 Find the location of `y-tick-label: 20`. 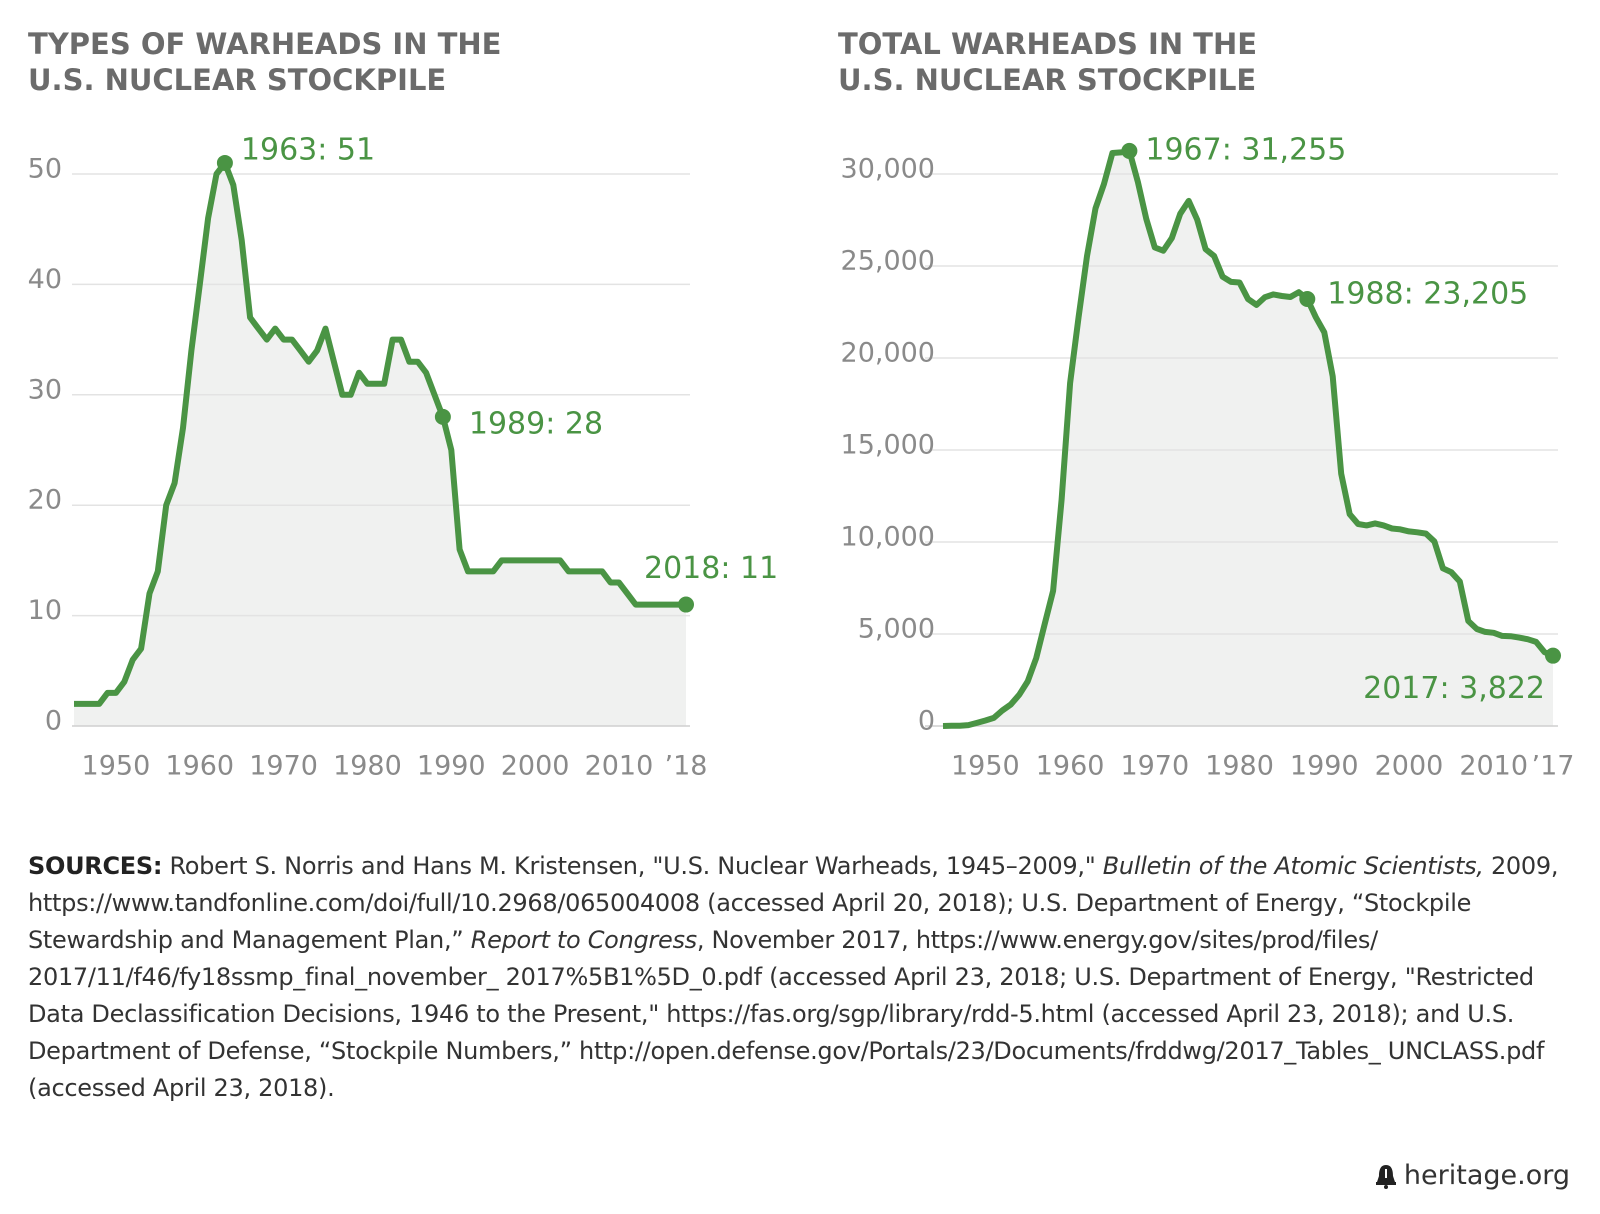

y-tick-label: 20 is located at coordinates (45, 500).